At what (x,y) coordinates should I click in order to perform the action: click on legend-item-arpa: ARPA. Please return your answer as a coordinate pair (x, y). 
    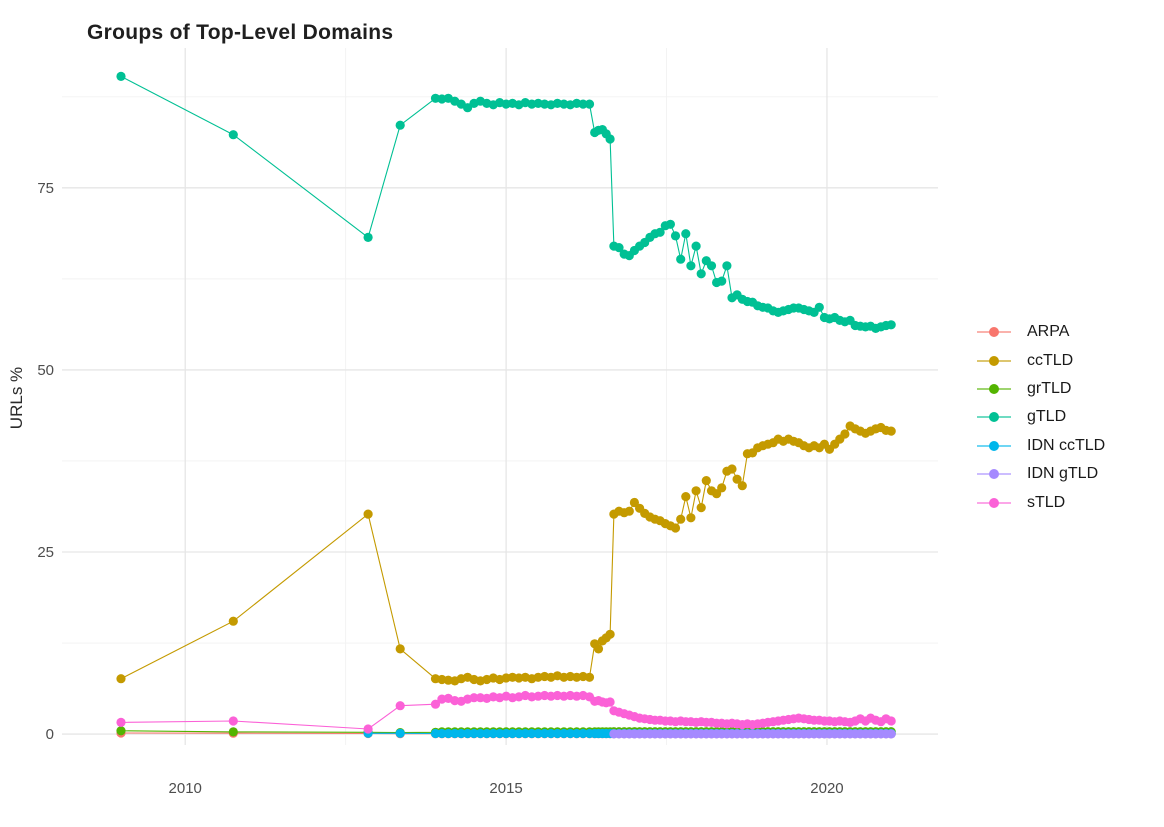
    Looking at the image, I should click on (1040, 332).